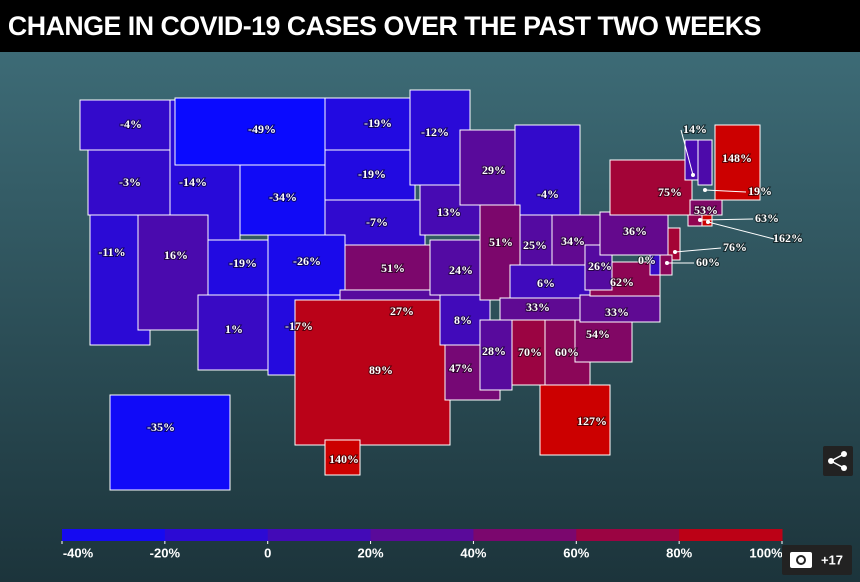 This screenshot has height=582, width=860. Describe the element at coordinates (193, 182) in the screenshot. I see `state-label: -14%` at that location.